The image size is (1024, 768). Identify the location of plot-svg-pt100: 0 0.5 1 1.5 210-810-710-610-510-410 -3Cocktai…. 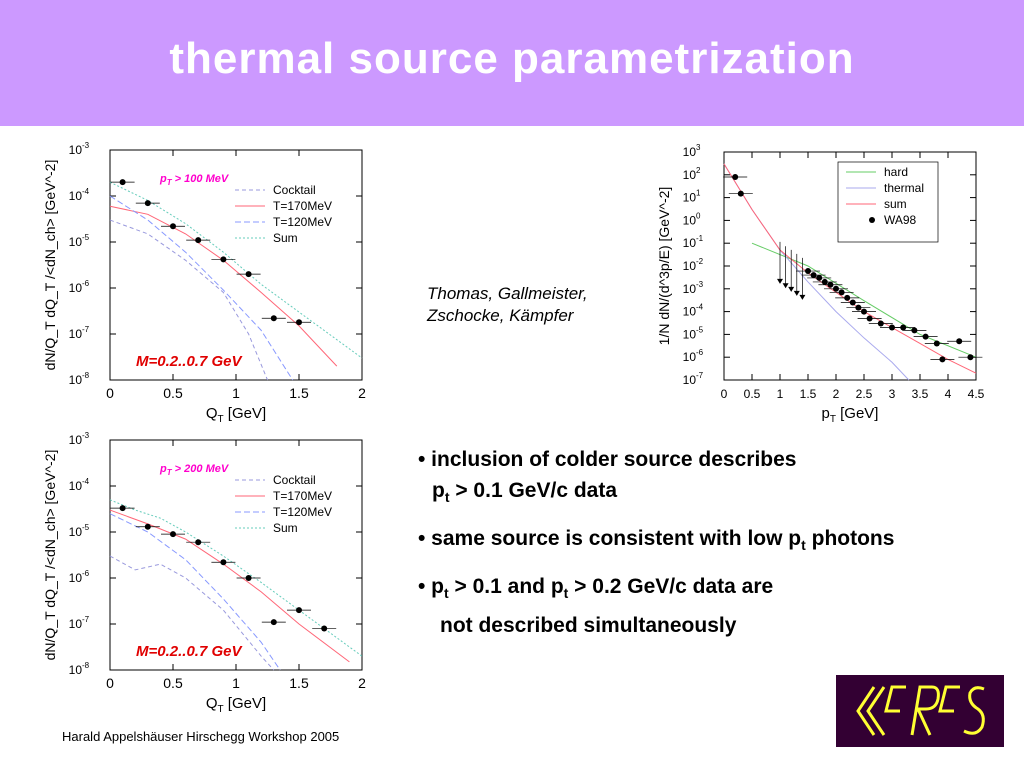
(204, 283).